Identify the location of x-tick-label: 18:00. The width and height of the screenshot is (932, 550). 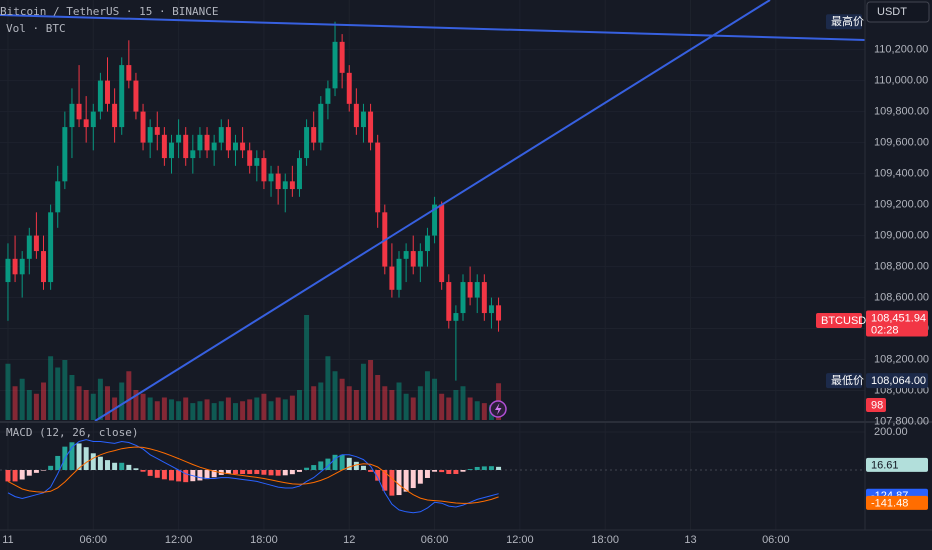
(605, 540).